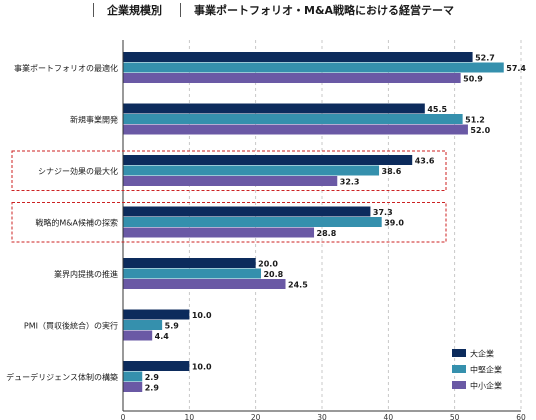 This screenshot has width=536, height=420. Describe the element at coordinates (86, 274) in the screenshot. I see `category-label: 業界内提携の推進` at that location.